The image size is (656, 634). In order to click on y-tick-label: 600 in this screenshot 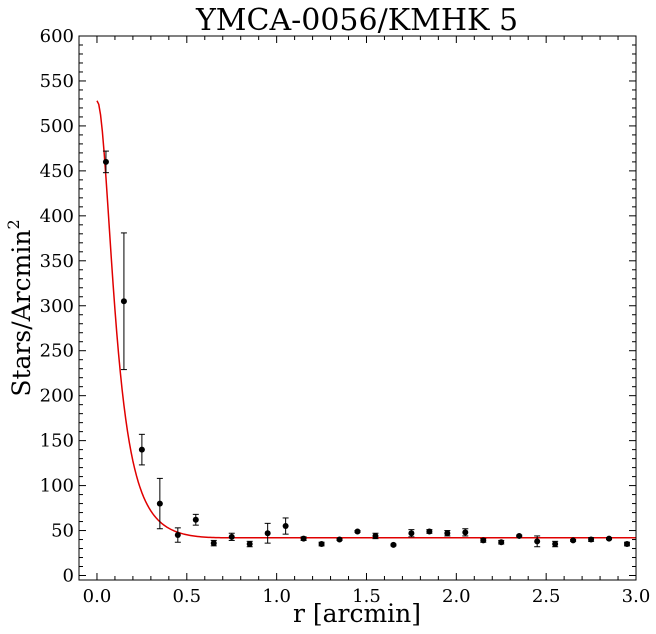, I will do `click(57, 36)`.